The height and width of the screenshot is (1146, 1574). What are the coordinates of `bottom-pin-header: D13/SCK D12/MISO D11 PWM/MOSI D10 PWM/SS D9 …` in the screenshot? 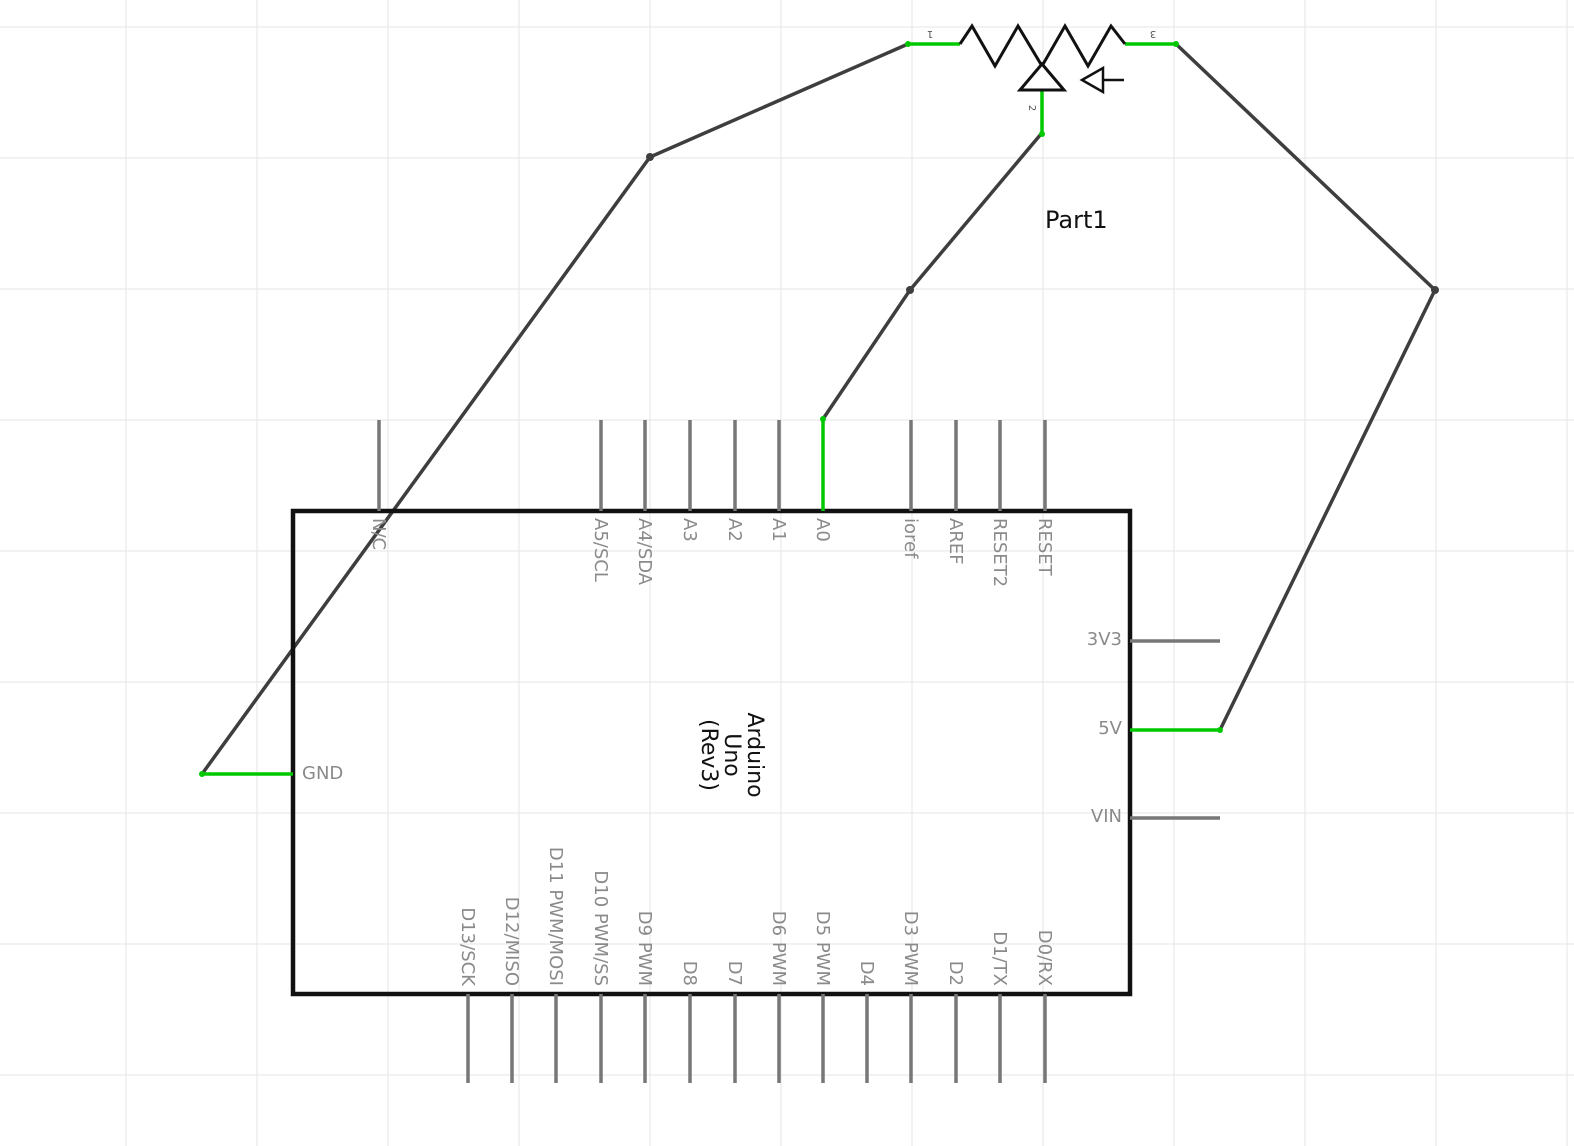 It's located at (756, 965).